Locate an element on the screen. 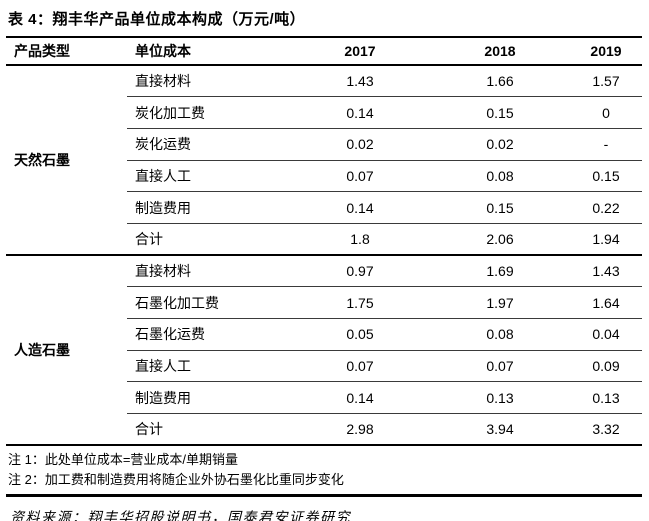 The width and height of the screenshot is (649, 521). cost-value-cell: 3.32 is located at coordinates (606, 430).